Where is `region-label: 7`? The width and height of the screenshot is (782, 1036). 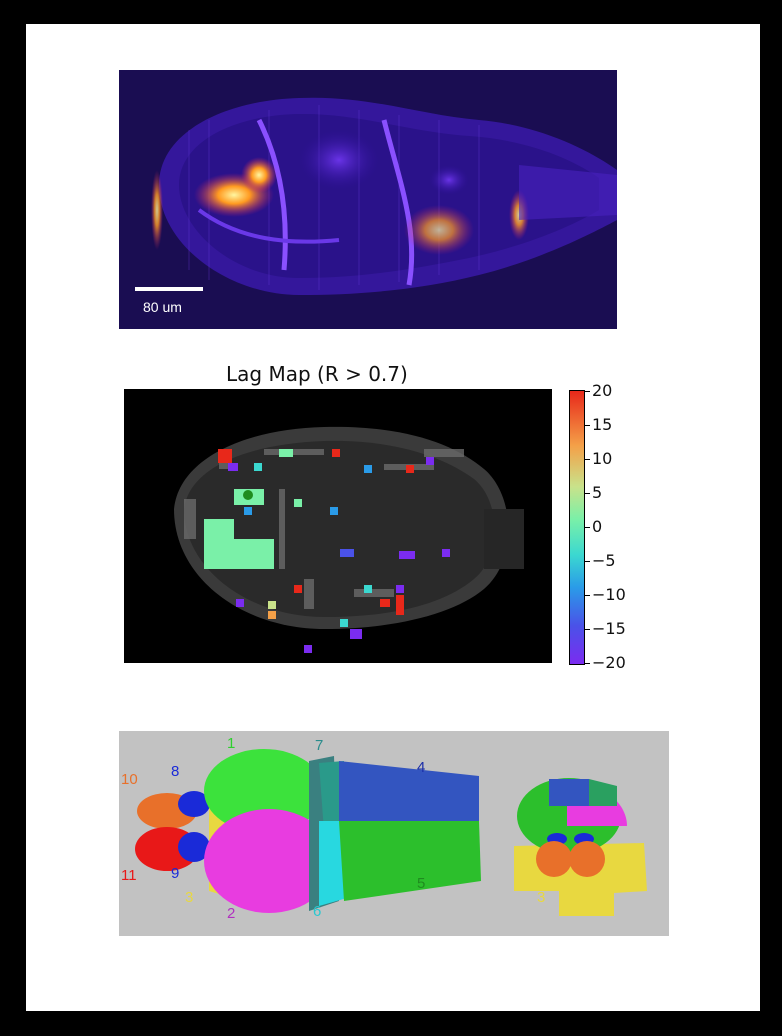
region-label: 7 is located at coordinates (319, 745).